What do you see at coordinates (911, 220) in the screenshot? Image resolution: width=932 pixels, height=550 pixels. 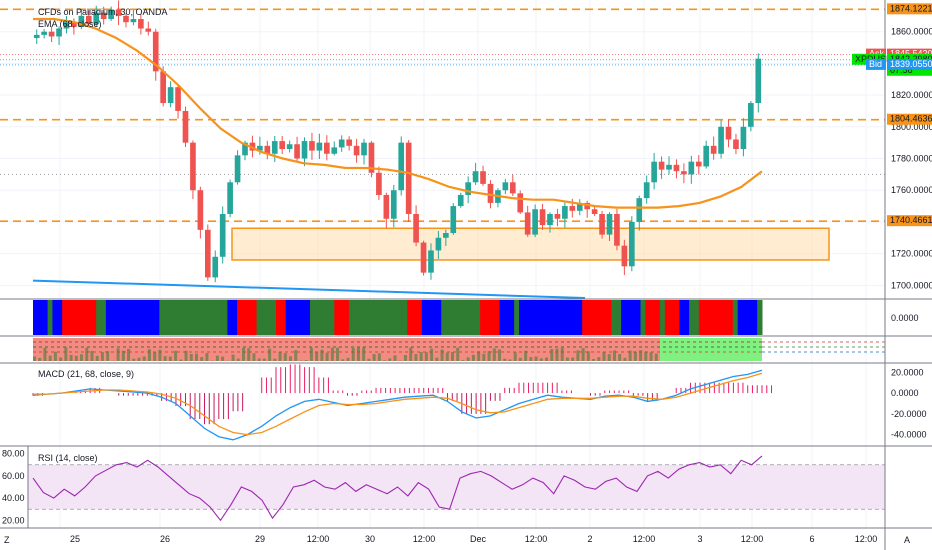 I see `low-level-tag: 1740.4661` at bounding box center [911, 220].